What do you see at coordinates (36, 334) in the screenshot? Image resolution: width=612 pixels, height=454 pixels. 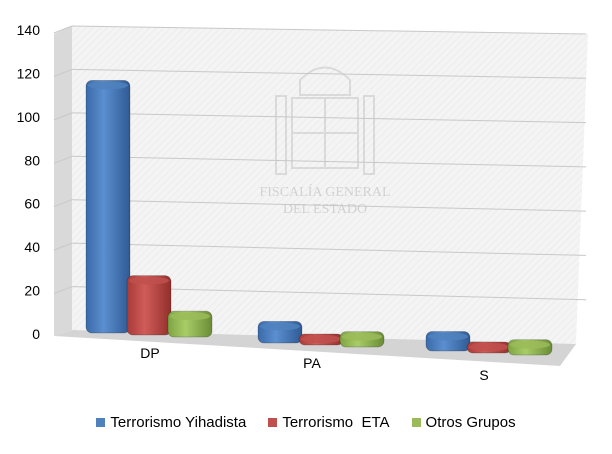 I see `y-tick-label: 0` at bounding box center [36, 334].